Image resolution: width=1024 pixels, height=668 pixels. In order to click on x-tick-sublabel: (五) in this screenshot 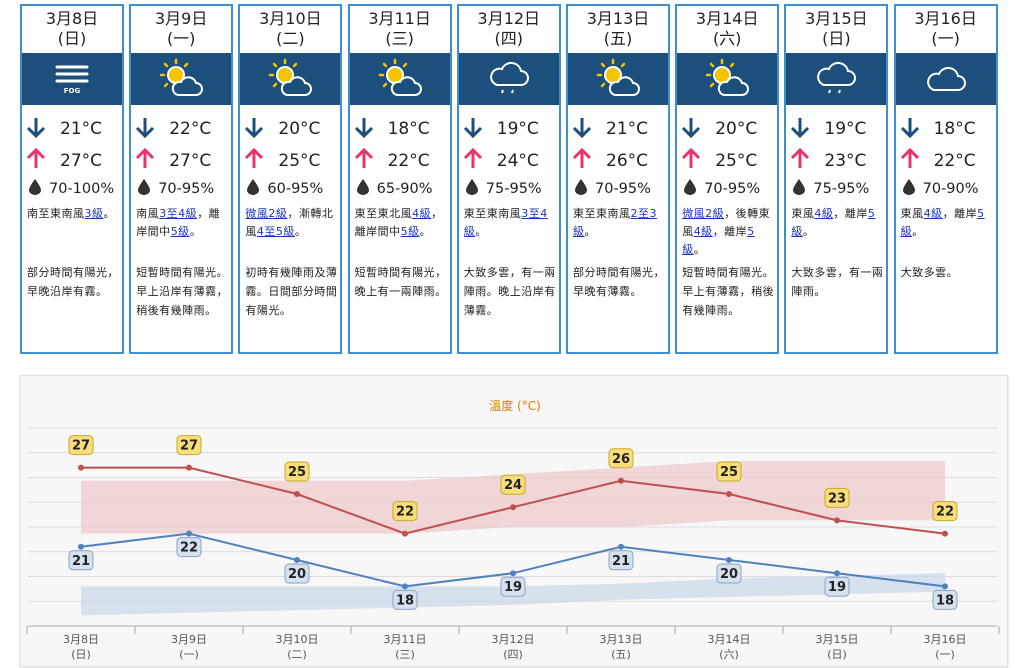, I will do `click(621, 654)`.